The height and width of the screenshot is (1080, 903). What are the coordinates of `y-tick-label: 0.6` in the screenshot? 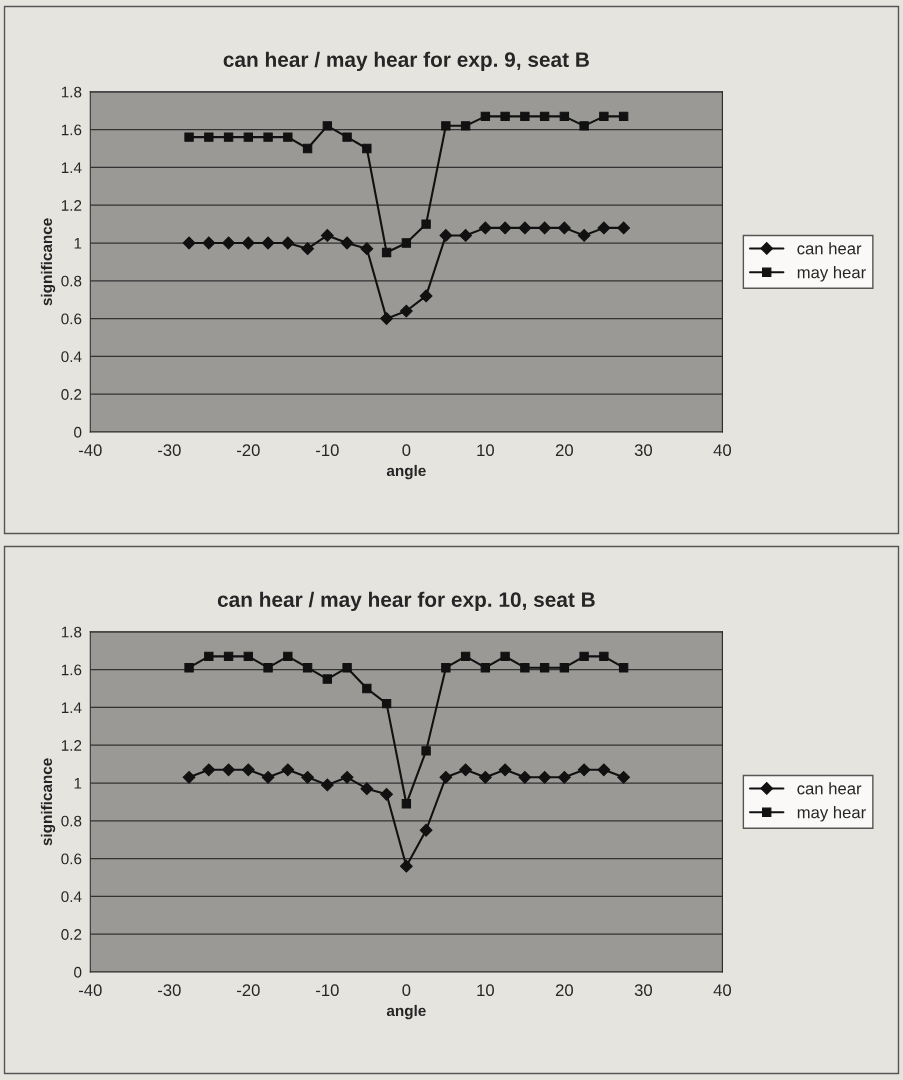 It's located at (71, 319).